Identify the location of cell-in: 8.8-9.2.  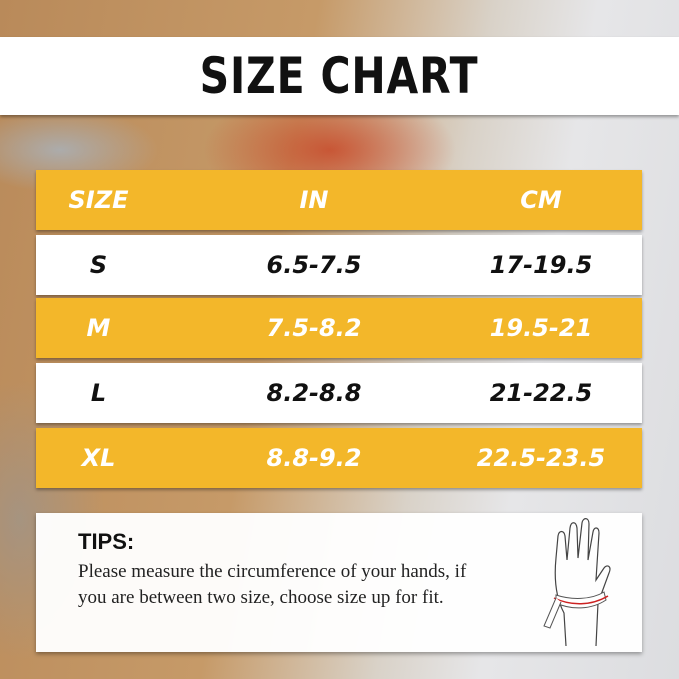
(314, 458).